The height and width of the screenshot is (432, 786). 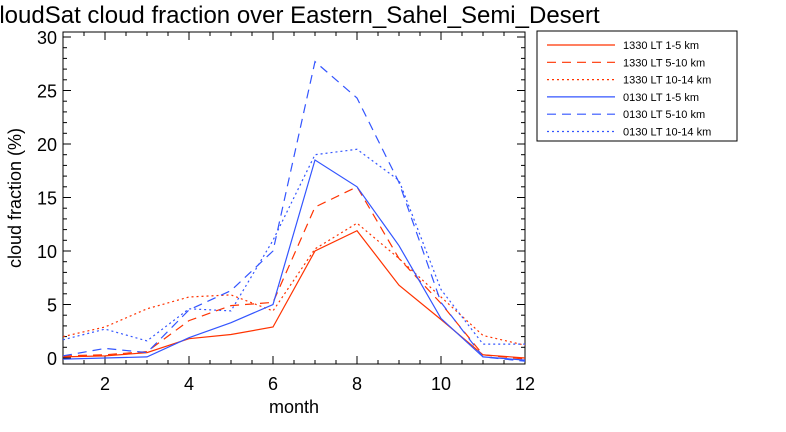 I want to click on x-tick-label: 8, so click(x=357, y=384).